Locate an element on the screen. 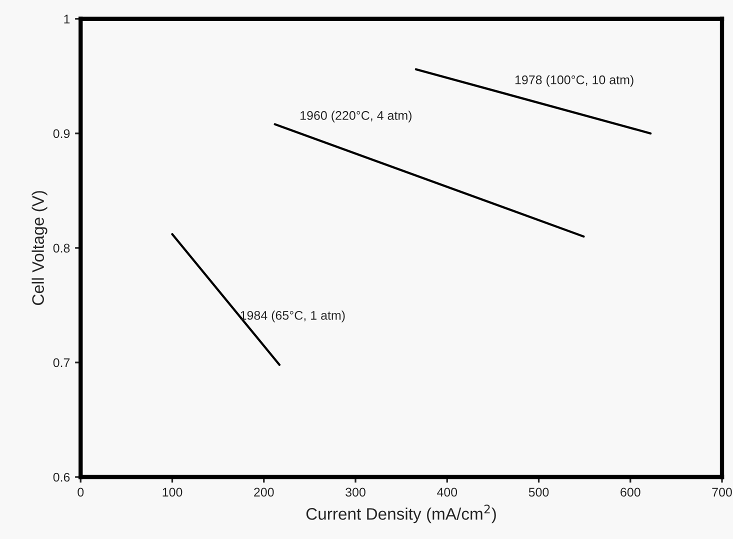  x-tick-label: 600 is located at coordinates (630, 492).